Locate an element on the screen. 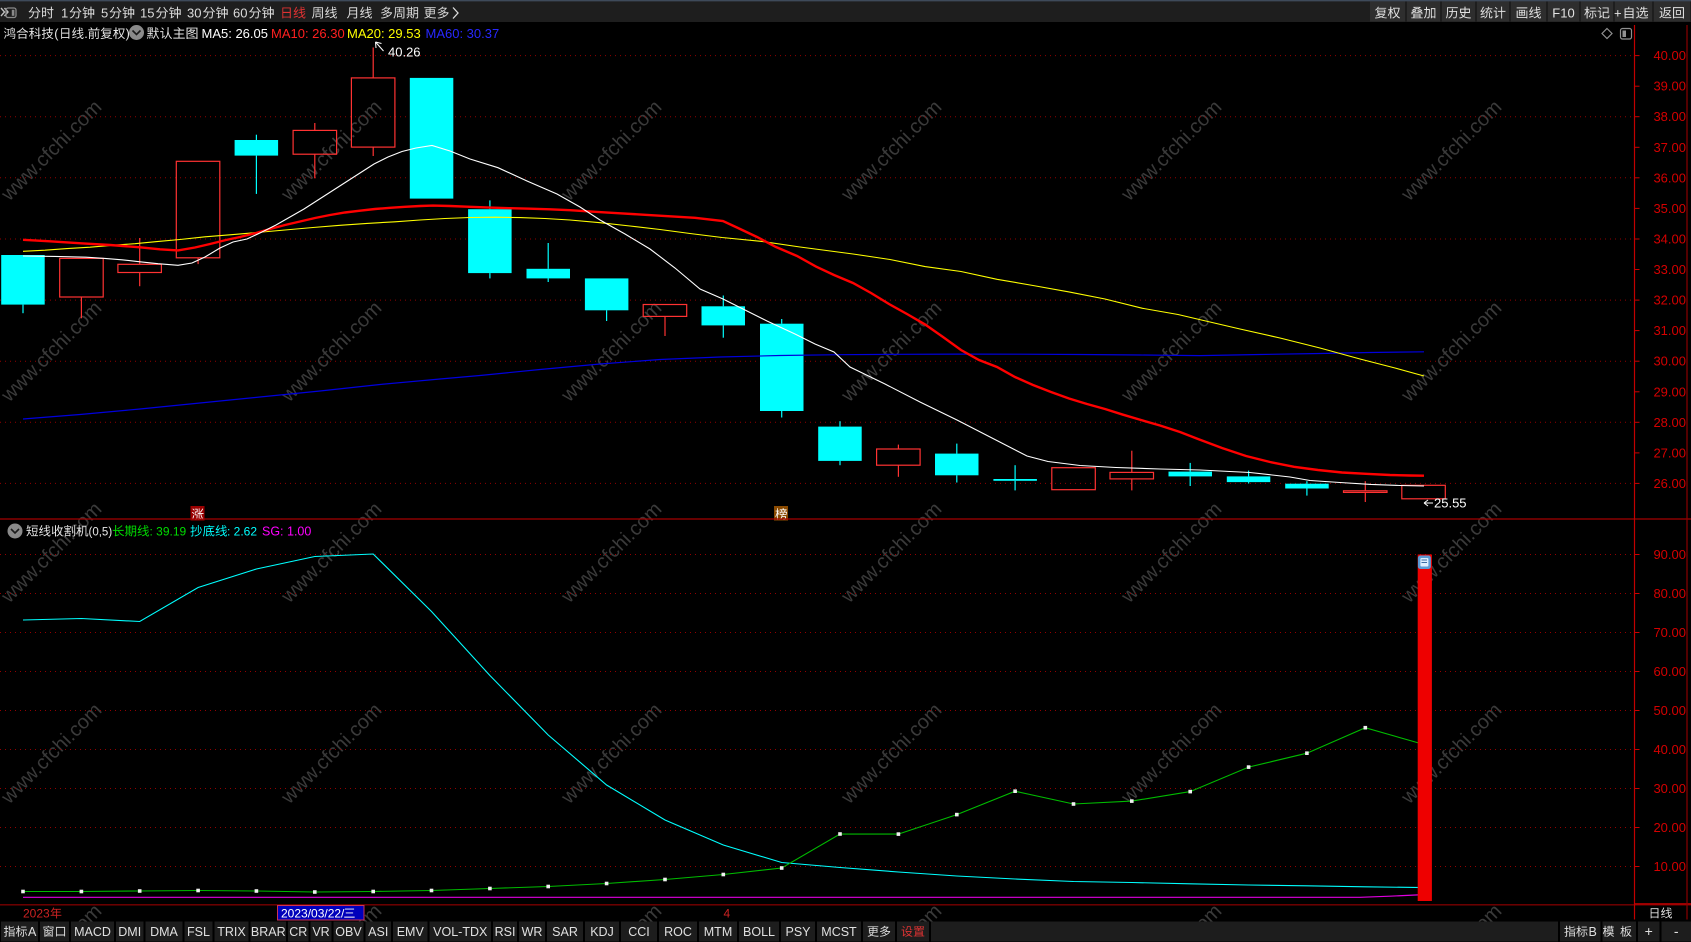 This screenshot has height=942, width=1691. svg-text: 2023 is located at coordinates (36, 914).